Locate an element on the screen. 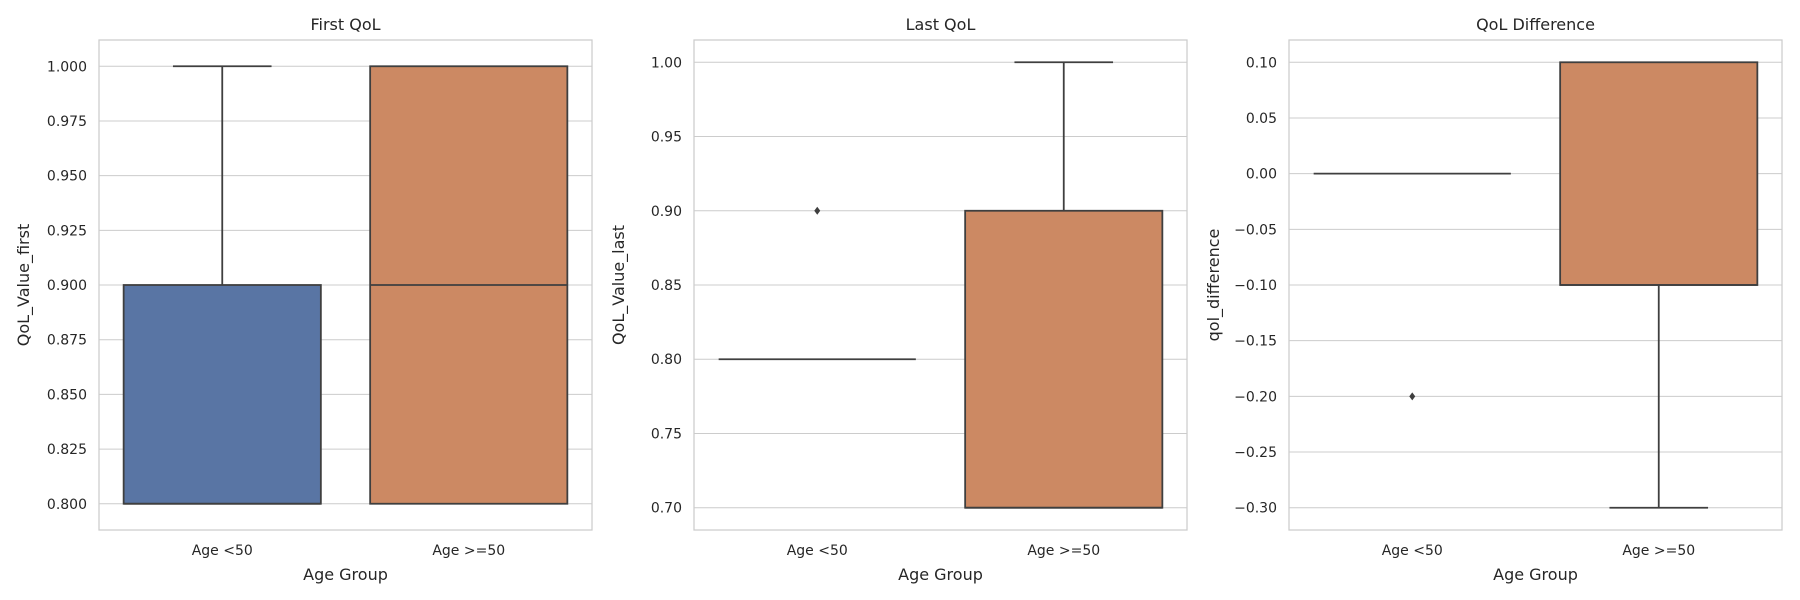 This screenshot has height=600, width=1800. y-tick-label: −0.30 is located at coordinates (1255, 509).